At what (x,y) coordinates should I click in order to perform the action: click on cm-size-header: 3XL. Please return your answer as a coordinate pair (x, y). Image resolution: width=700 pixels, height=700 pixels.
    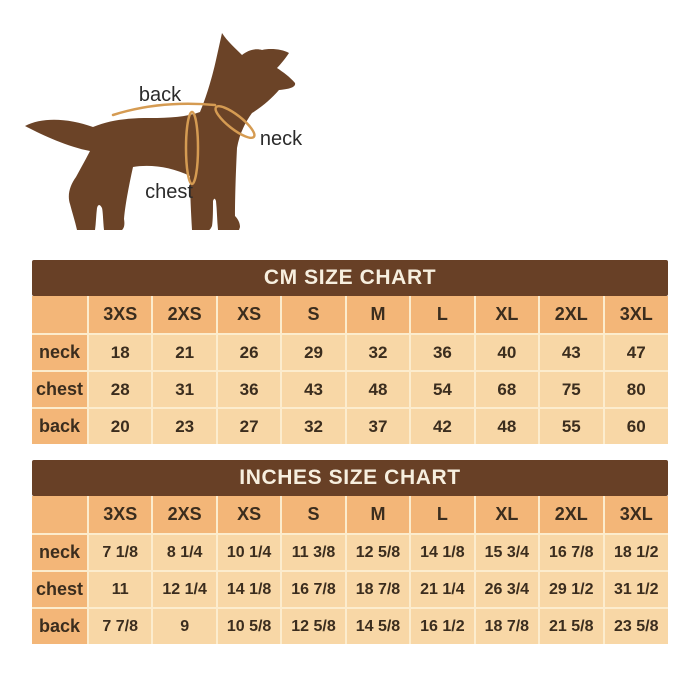
    Looking at the image, I should click on (635, 315).